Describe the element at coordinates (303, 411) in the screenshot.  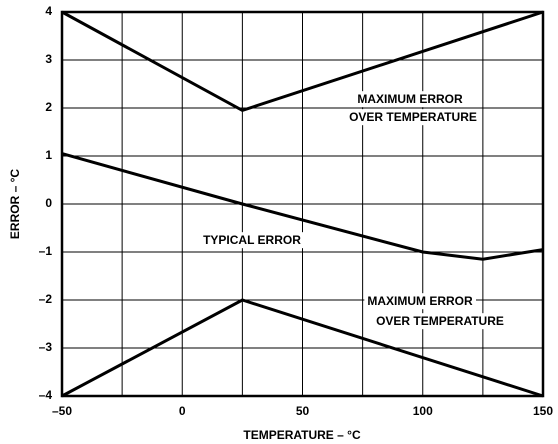
I see `x-tick-label: 50` at that location.